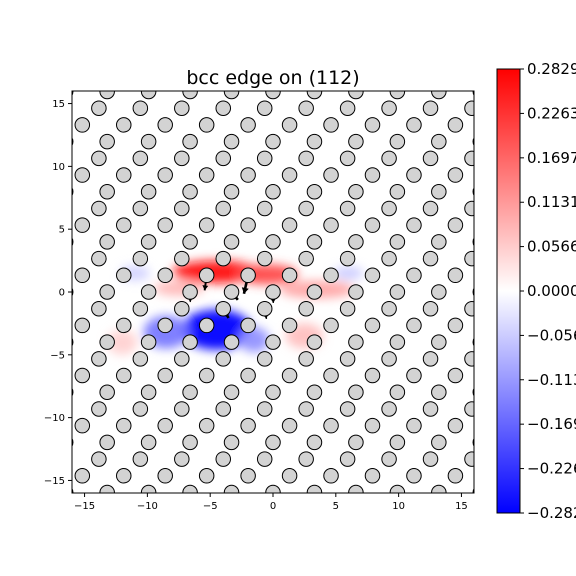  Describe the element at coordinates (551, 158) in the screenshot. I see `colorbar-tick-label: 0.1697` at that location.